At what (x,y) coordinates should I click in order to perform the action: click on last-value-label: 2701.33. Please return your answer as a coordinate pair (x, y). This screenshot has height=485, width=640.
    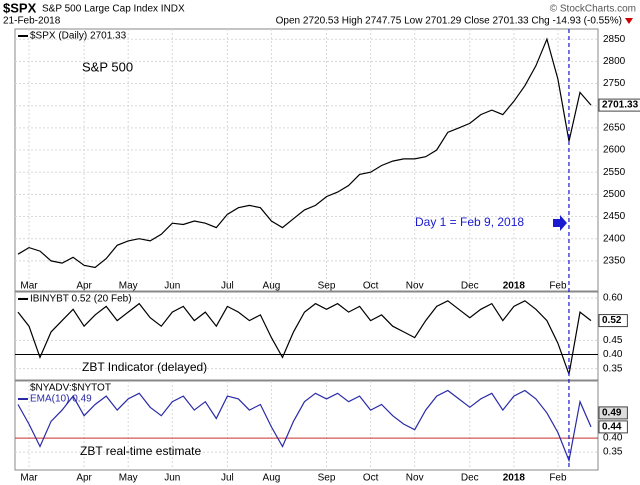
    Looking at the image, I should click on (620, 105).